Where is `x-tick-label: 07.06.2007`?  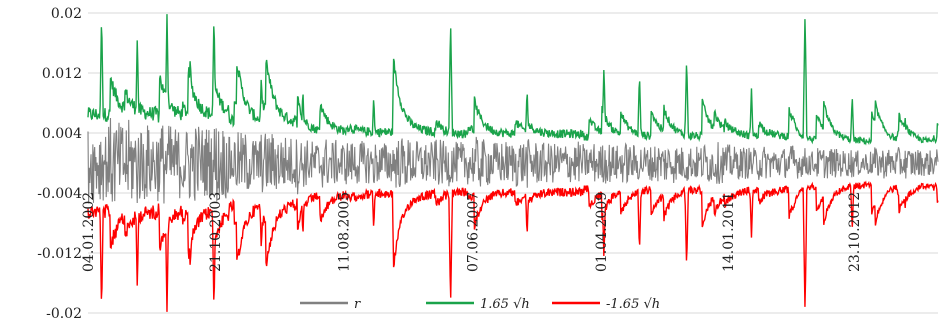
x-tick-label: 07.06.2007 is located at coordinates (473, 232).